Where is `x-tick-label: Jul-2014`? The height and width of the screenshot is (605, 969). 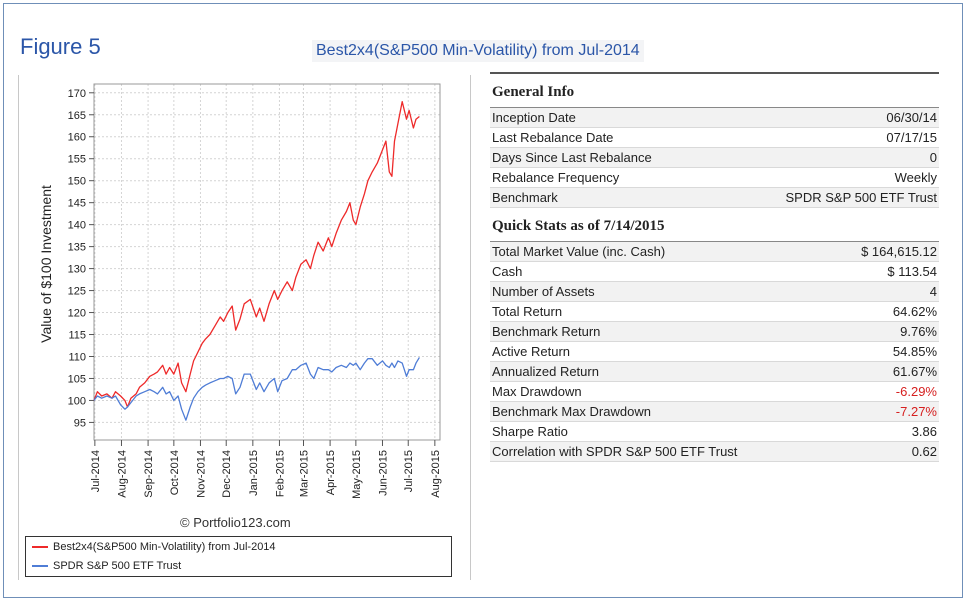 x-tick-label: Jul-2014 is located at coordinates (96, 471).